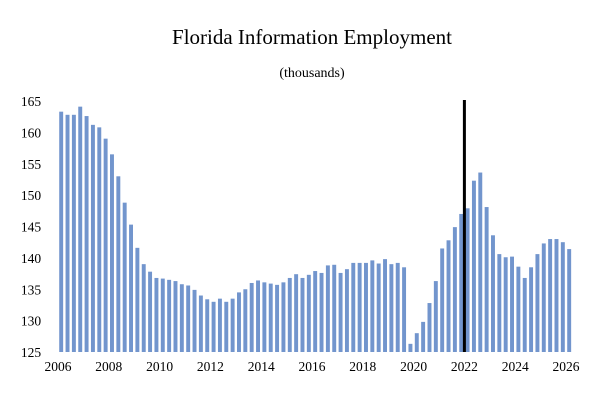  Describe the element at coordinates (362, 366) in the screenshot. I see `x-tick-label: 2018` at that location.